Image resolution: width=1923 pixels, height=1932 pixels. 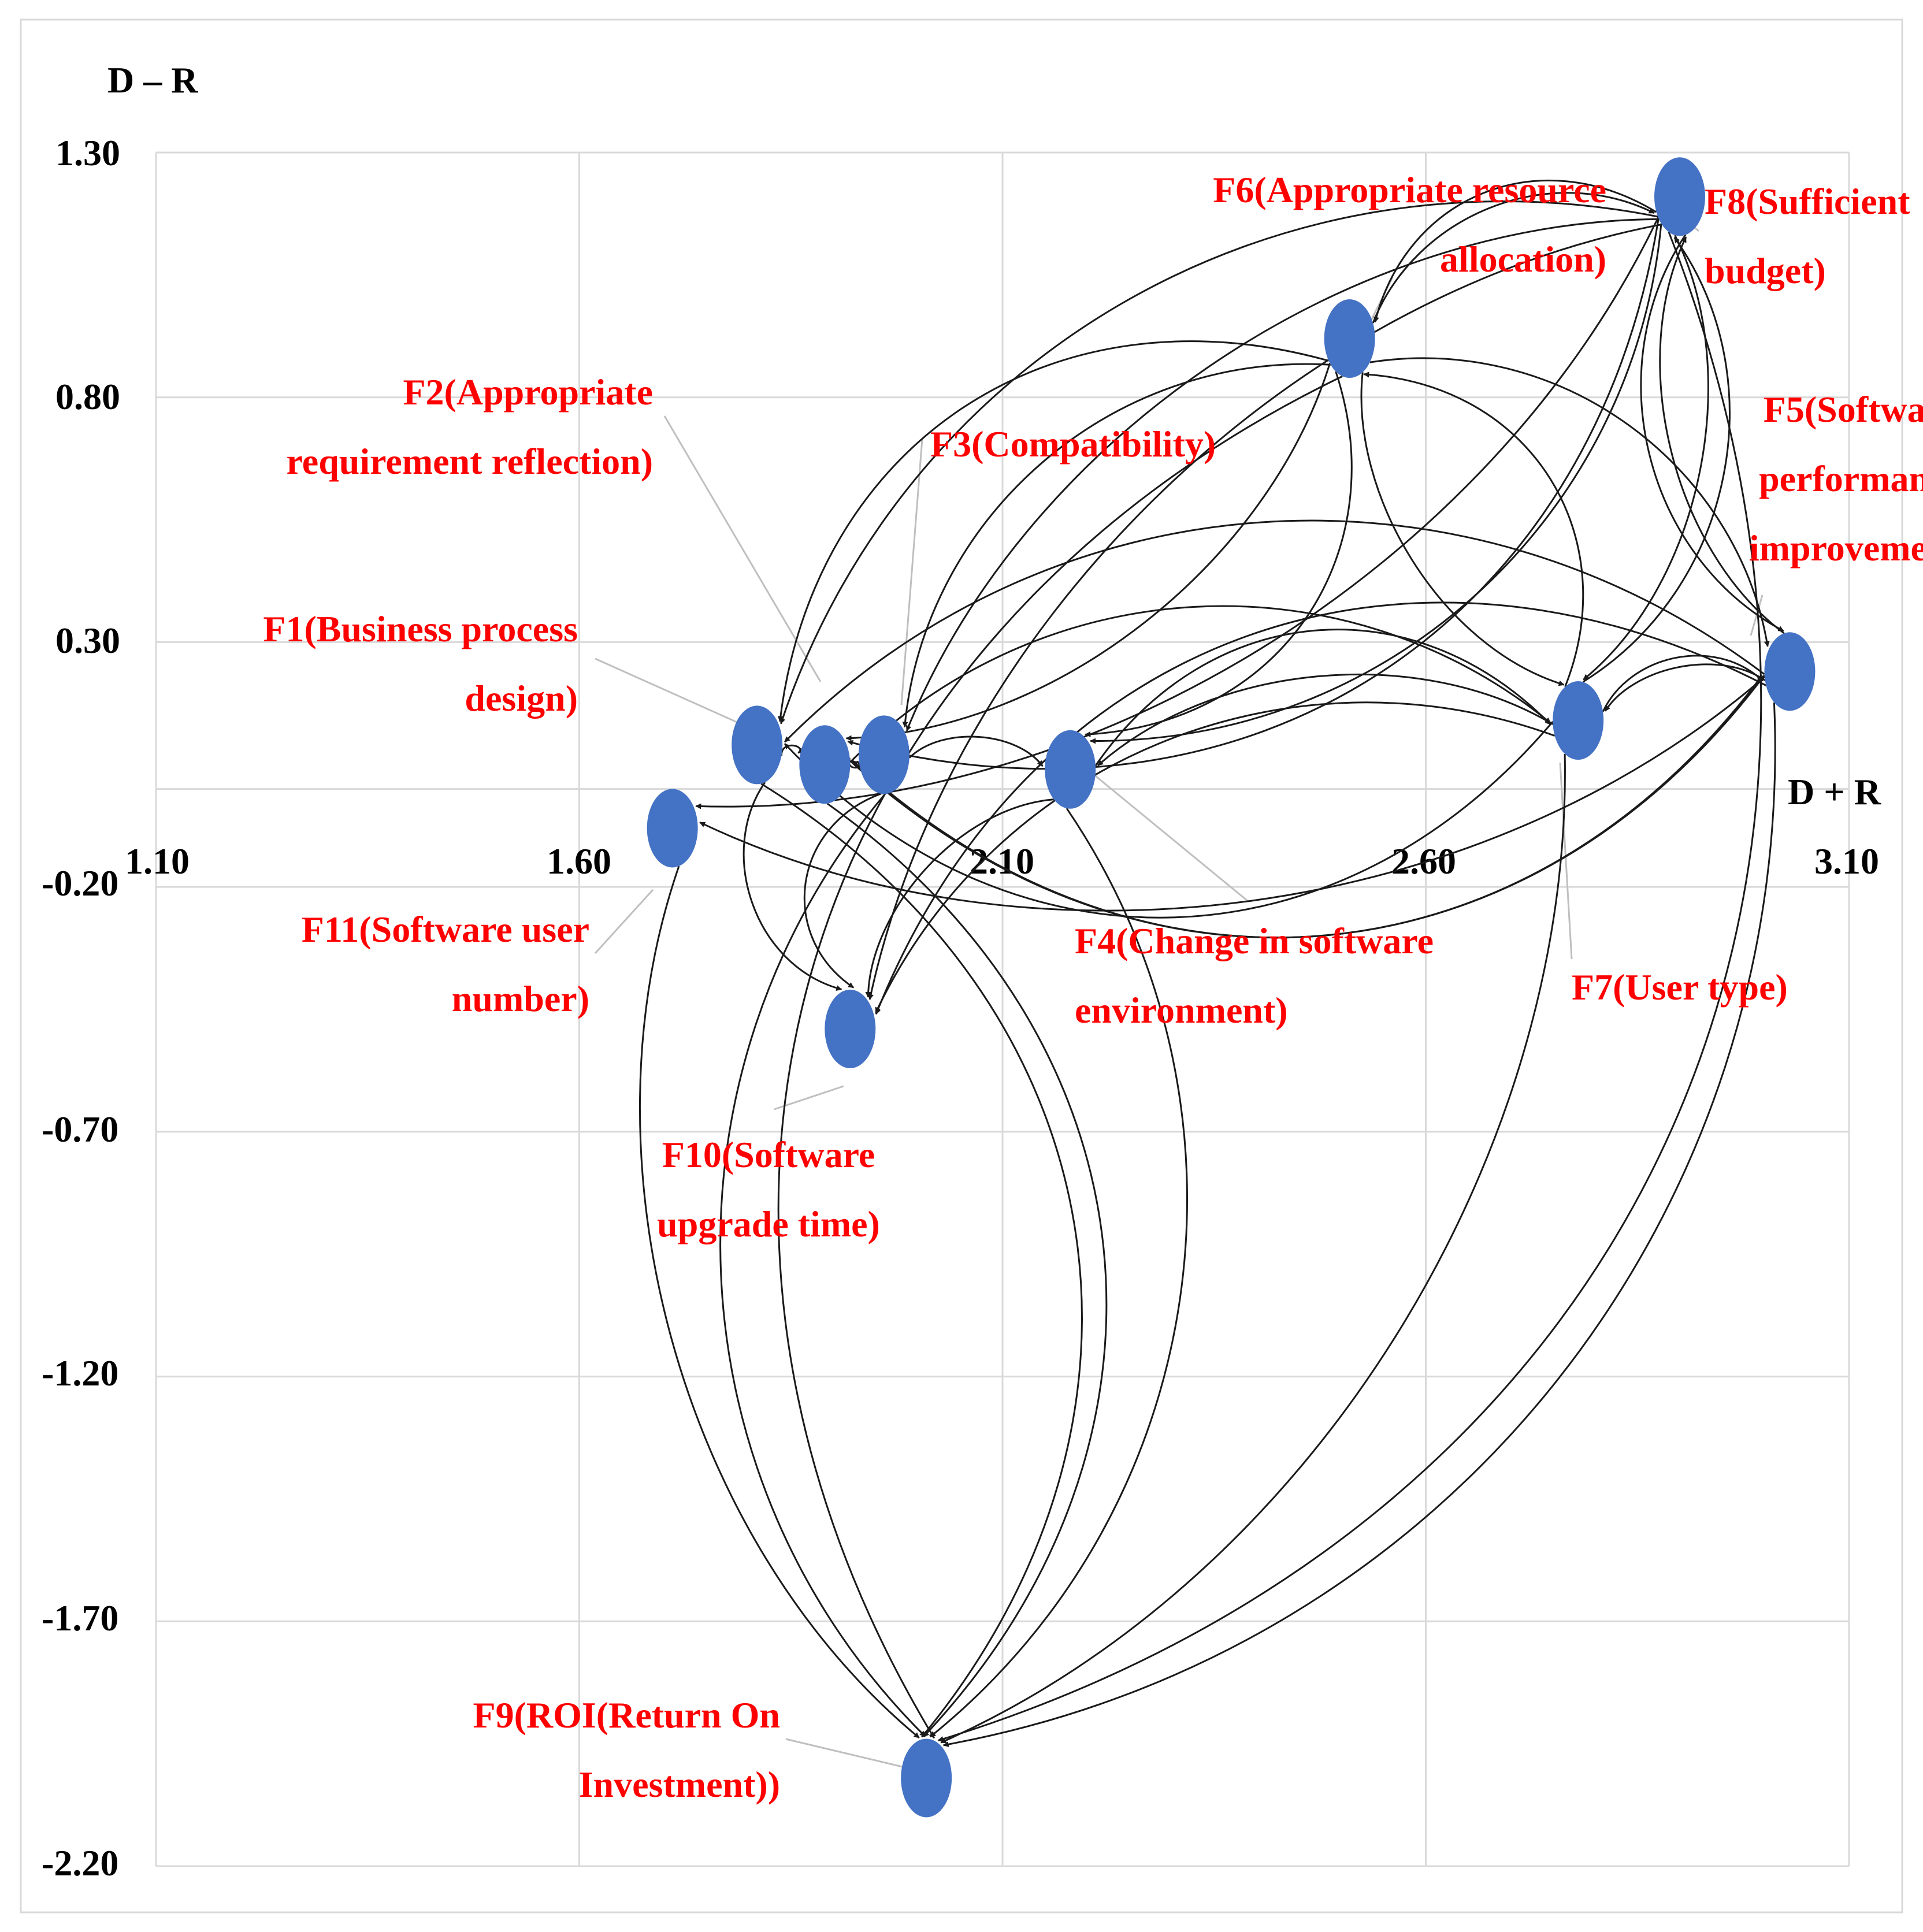 I want to click on label-f8-line-1: budget), so click(x=1766, y=270).